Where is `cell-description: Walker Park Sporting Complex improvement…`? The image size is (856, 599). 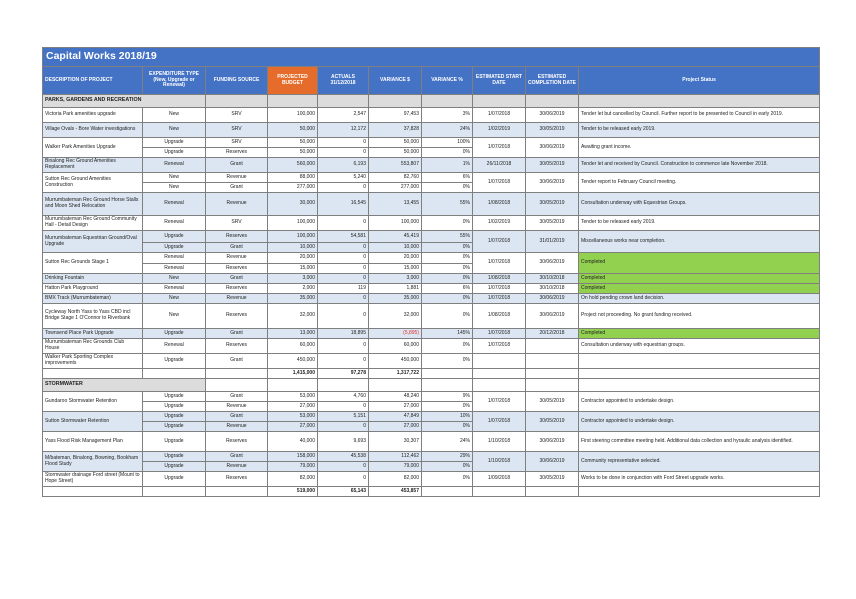 cell-description: Walker Park Sporting Complex improvement… is located at coordinates (92, 361).